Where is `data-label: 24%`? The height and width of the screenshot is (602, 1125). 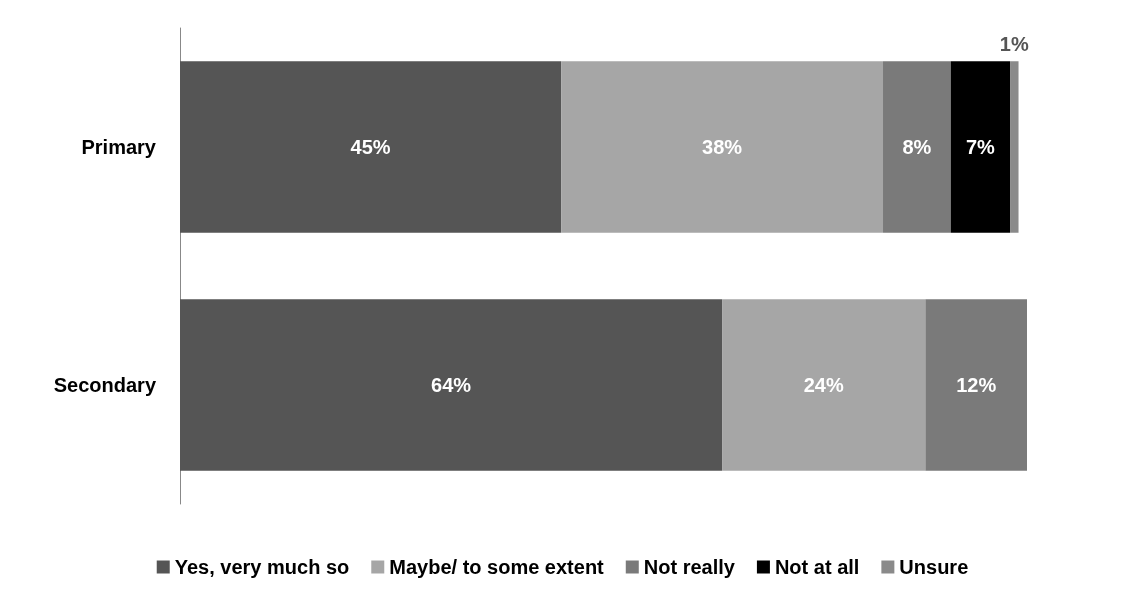
data-label: 24% is located at coordinates (823, 385).